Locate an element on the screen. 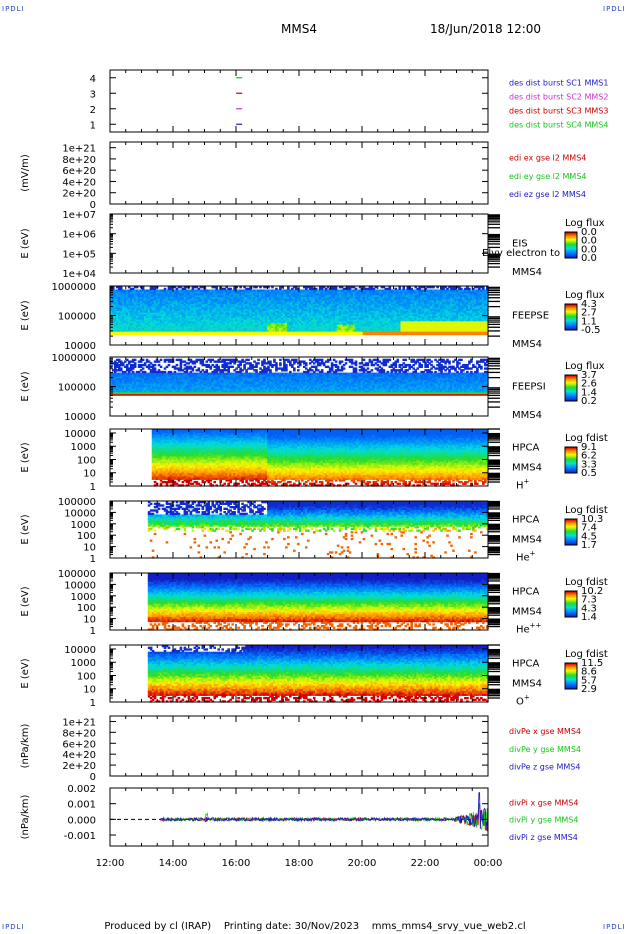  colorbar-cell is located at coordinates (571, 253).